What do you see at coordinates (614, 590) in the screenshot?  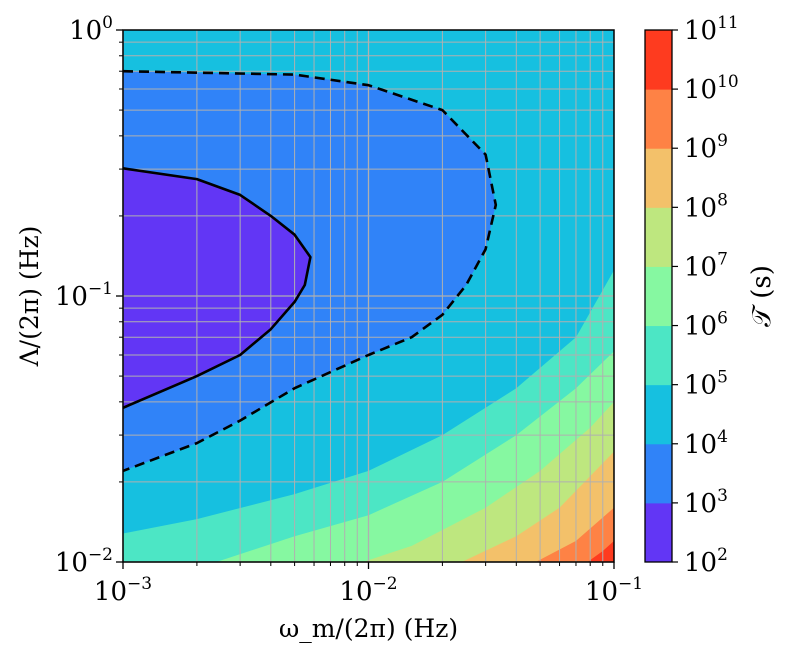 I see `x-tick-label: 10⁻¹` at bounding box center [614, 590].